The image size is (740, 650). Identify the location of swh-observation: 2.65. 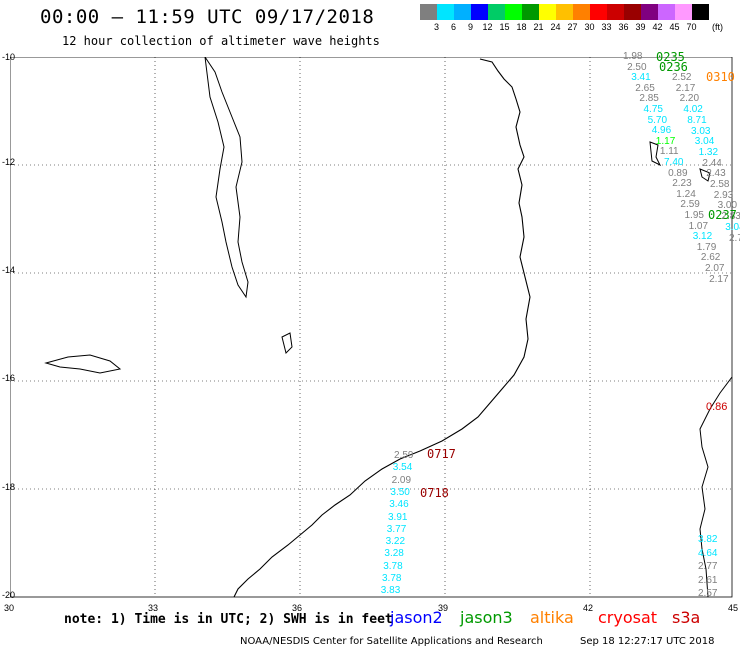
(645, 88).